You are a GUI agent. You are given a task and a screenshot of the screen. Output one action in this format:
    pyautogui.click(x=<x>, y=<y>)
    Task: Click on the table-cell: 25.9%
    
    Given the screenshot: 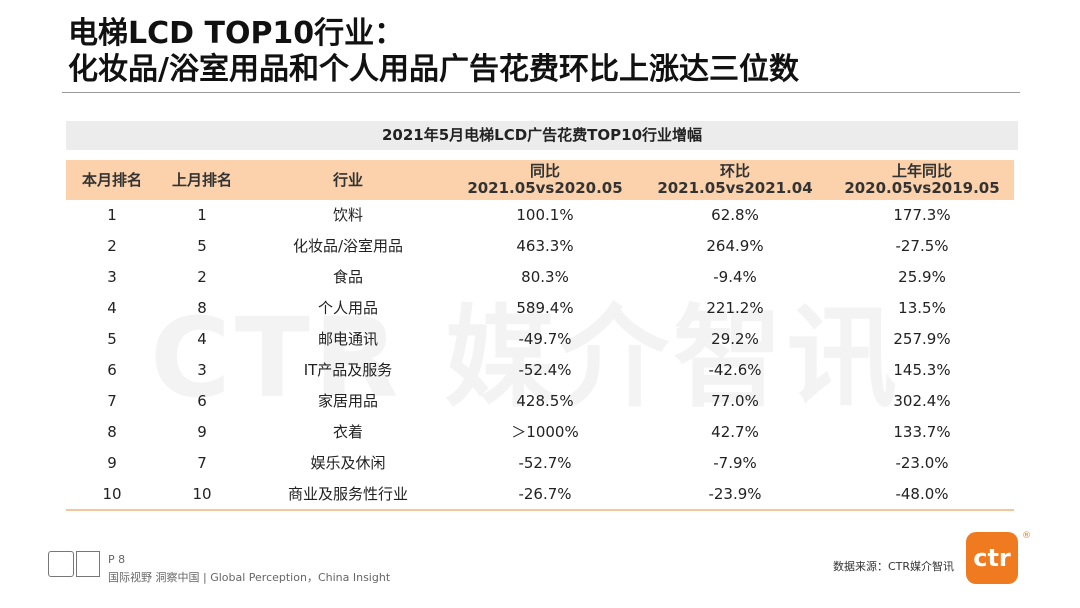 What is the action you would take?
    pyautogui.click(x=922, y=277)
    